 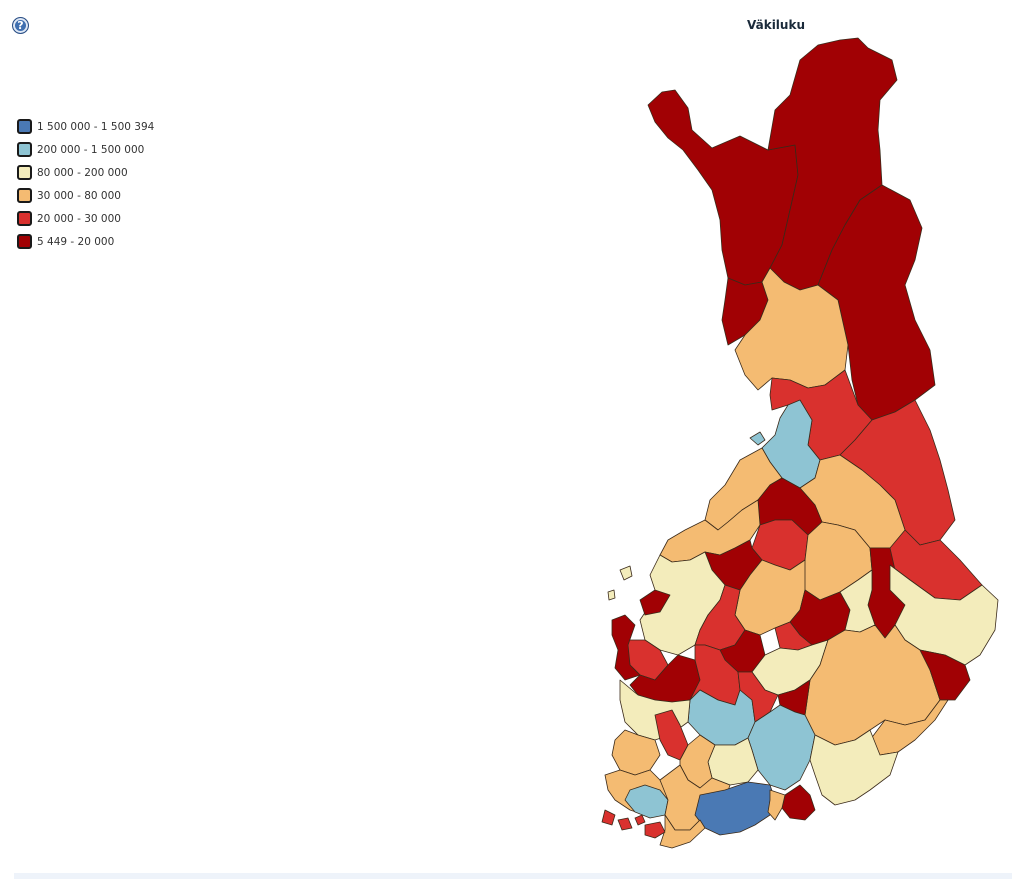 What do you see at coordinates (96, 126) in the screenshot?
I see `legend-label: 1 500 000 - 1 500 394` at bounding box center [96, 126].